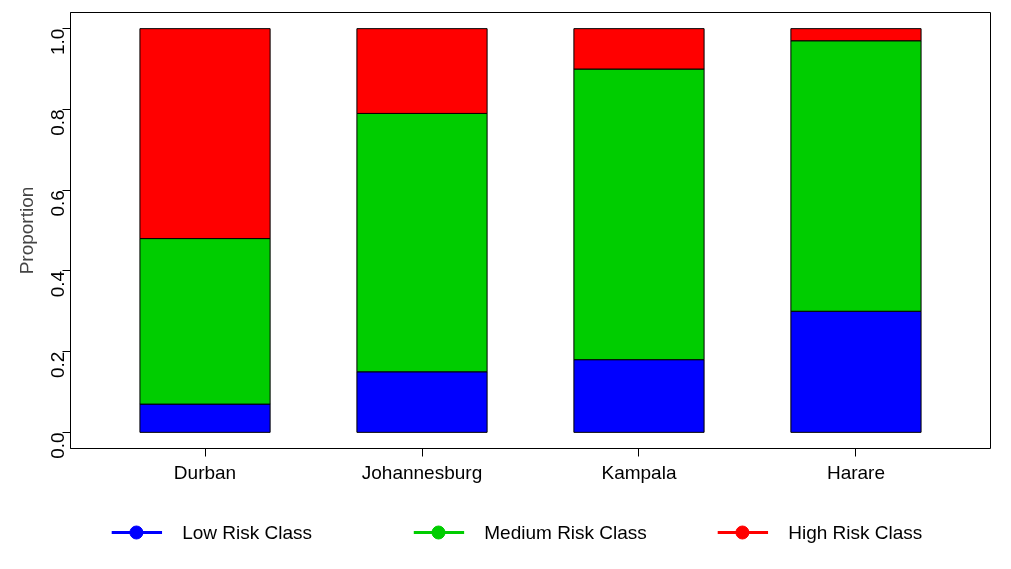  What do you see at coordinates (57, 122) in the screenshot?
I see `y-tick-label: 0.8` at bounding box center [57, 122].